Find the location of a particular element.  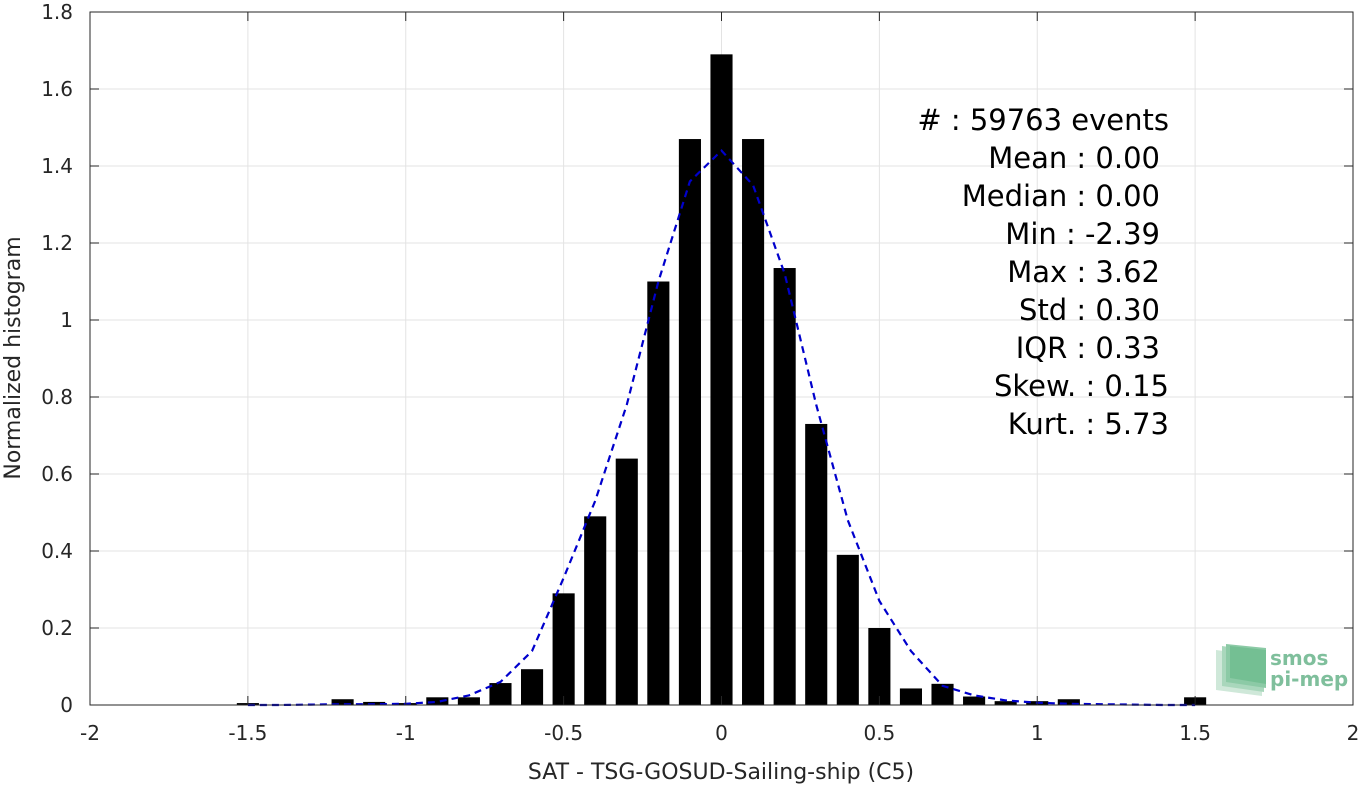

x-tick-labels: -2 -1.5 -1 -0.5 0 0.5 1 1.5 2 is located at coordinates (719, 733).